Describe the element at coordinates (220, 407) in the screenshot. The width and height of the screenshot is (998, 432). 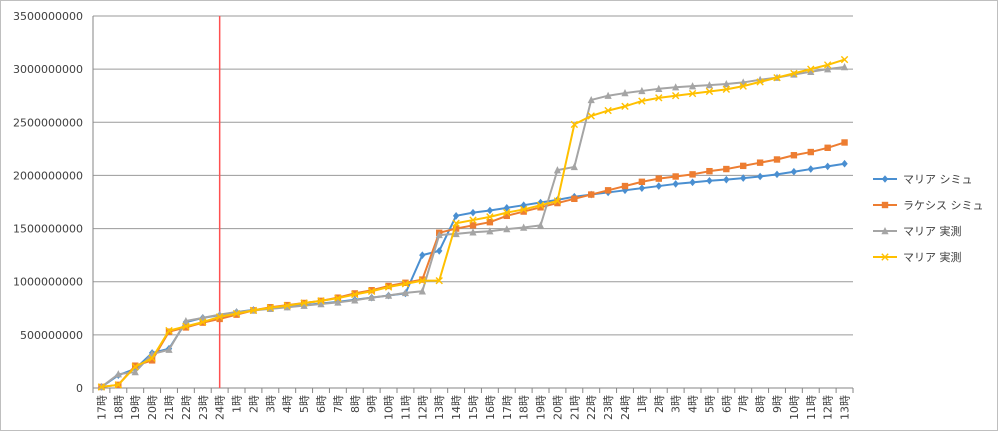
I see `x-tick-label: 24時` at that location.